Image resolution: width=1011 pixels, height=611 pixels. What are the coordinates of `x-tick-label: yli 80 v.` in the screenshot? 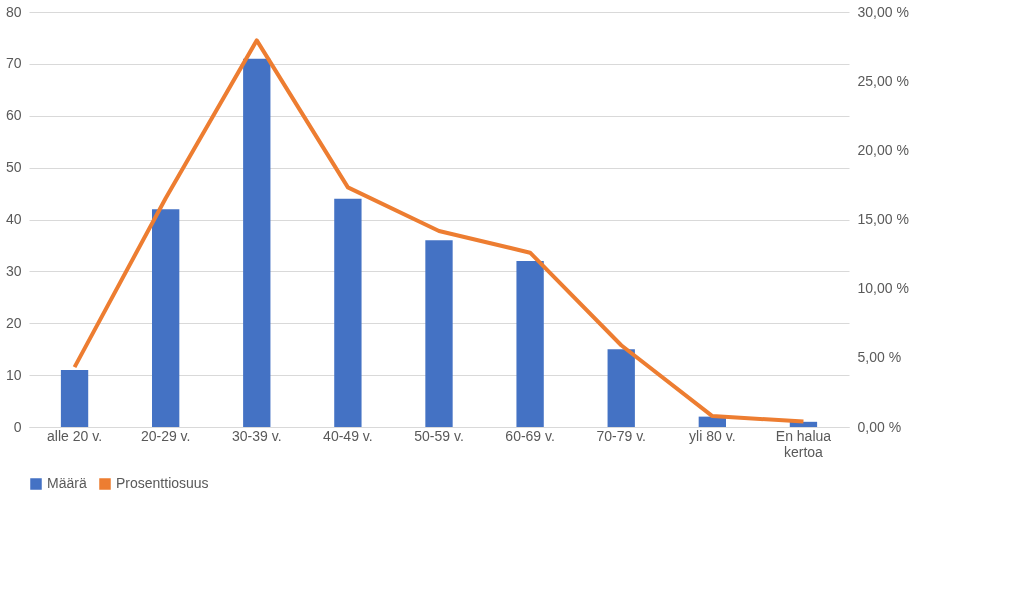 It's located at (712, 435).